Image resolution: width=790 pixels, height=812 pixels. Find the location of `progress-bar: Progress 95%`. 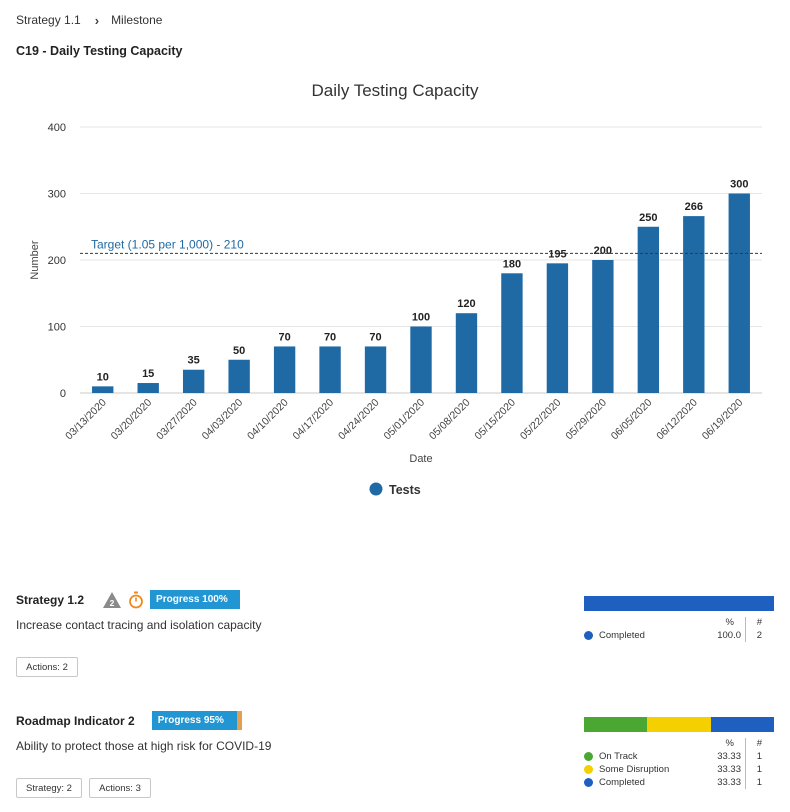

progress-bar: Progress 95% is located at coordinates (196, 720).